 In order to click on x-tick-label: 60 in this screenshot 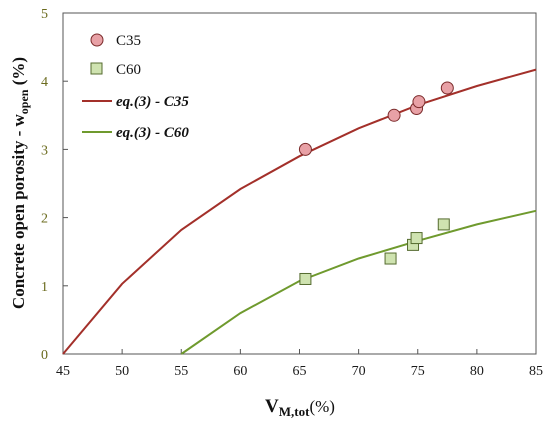, I will do `click(240, 371)`.